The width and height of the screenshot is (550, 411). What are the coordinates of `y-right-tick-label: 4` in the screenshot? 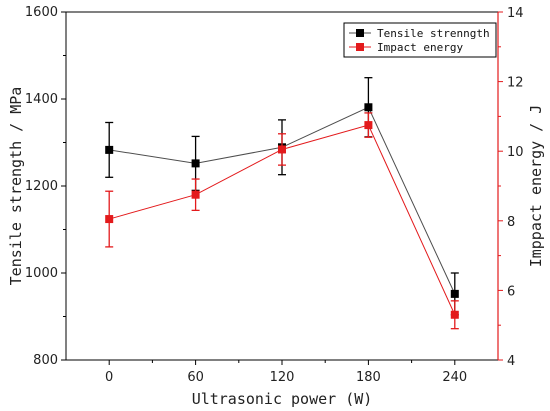 It's located at (511, 361).